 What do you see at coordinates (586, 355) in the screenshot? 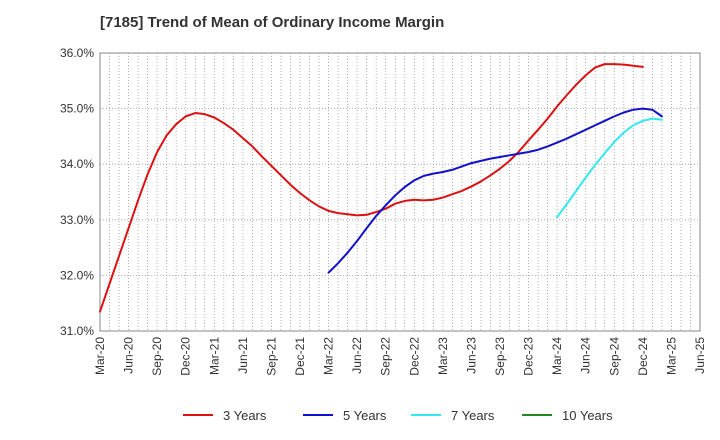
I see `x-tick-label: Jun-24` at bounding box center [586, 355].